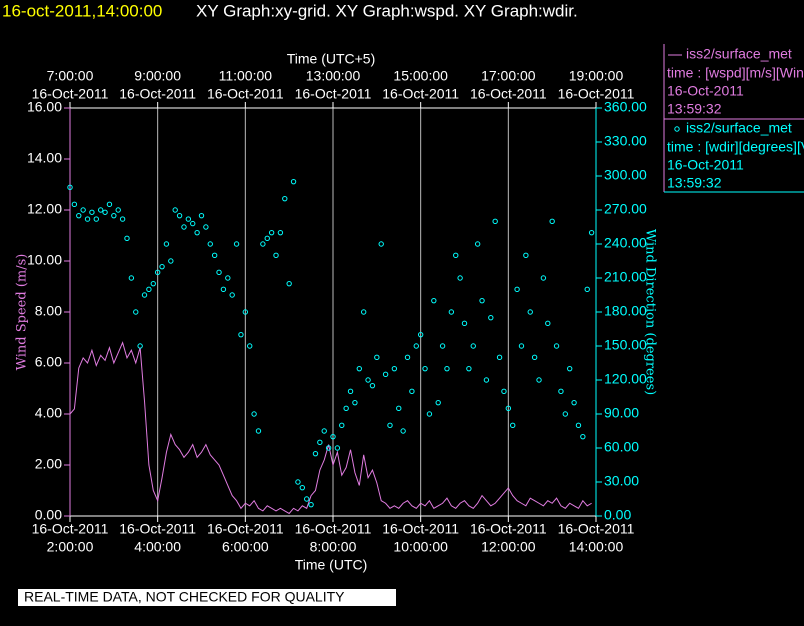  Describe the element at coordinates (420, 547) in the screenshot. I see `x-tick-label: 10:00:00` at that location.